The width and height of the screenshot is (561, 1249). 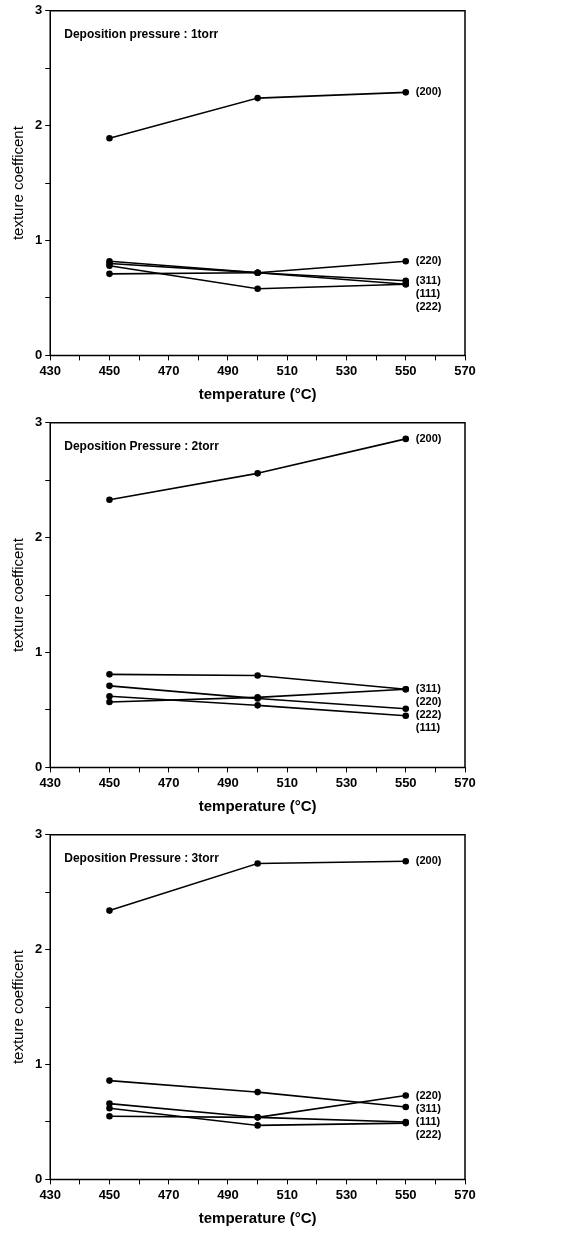 I want to click on text: Deposition Pressure : 2torr, so click(x=142, y=446).